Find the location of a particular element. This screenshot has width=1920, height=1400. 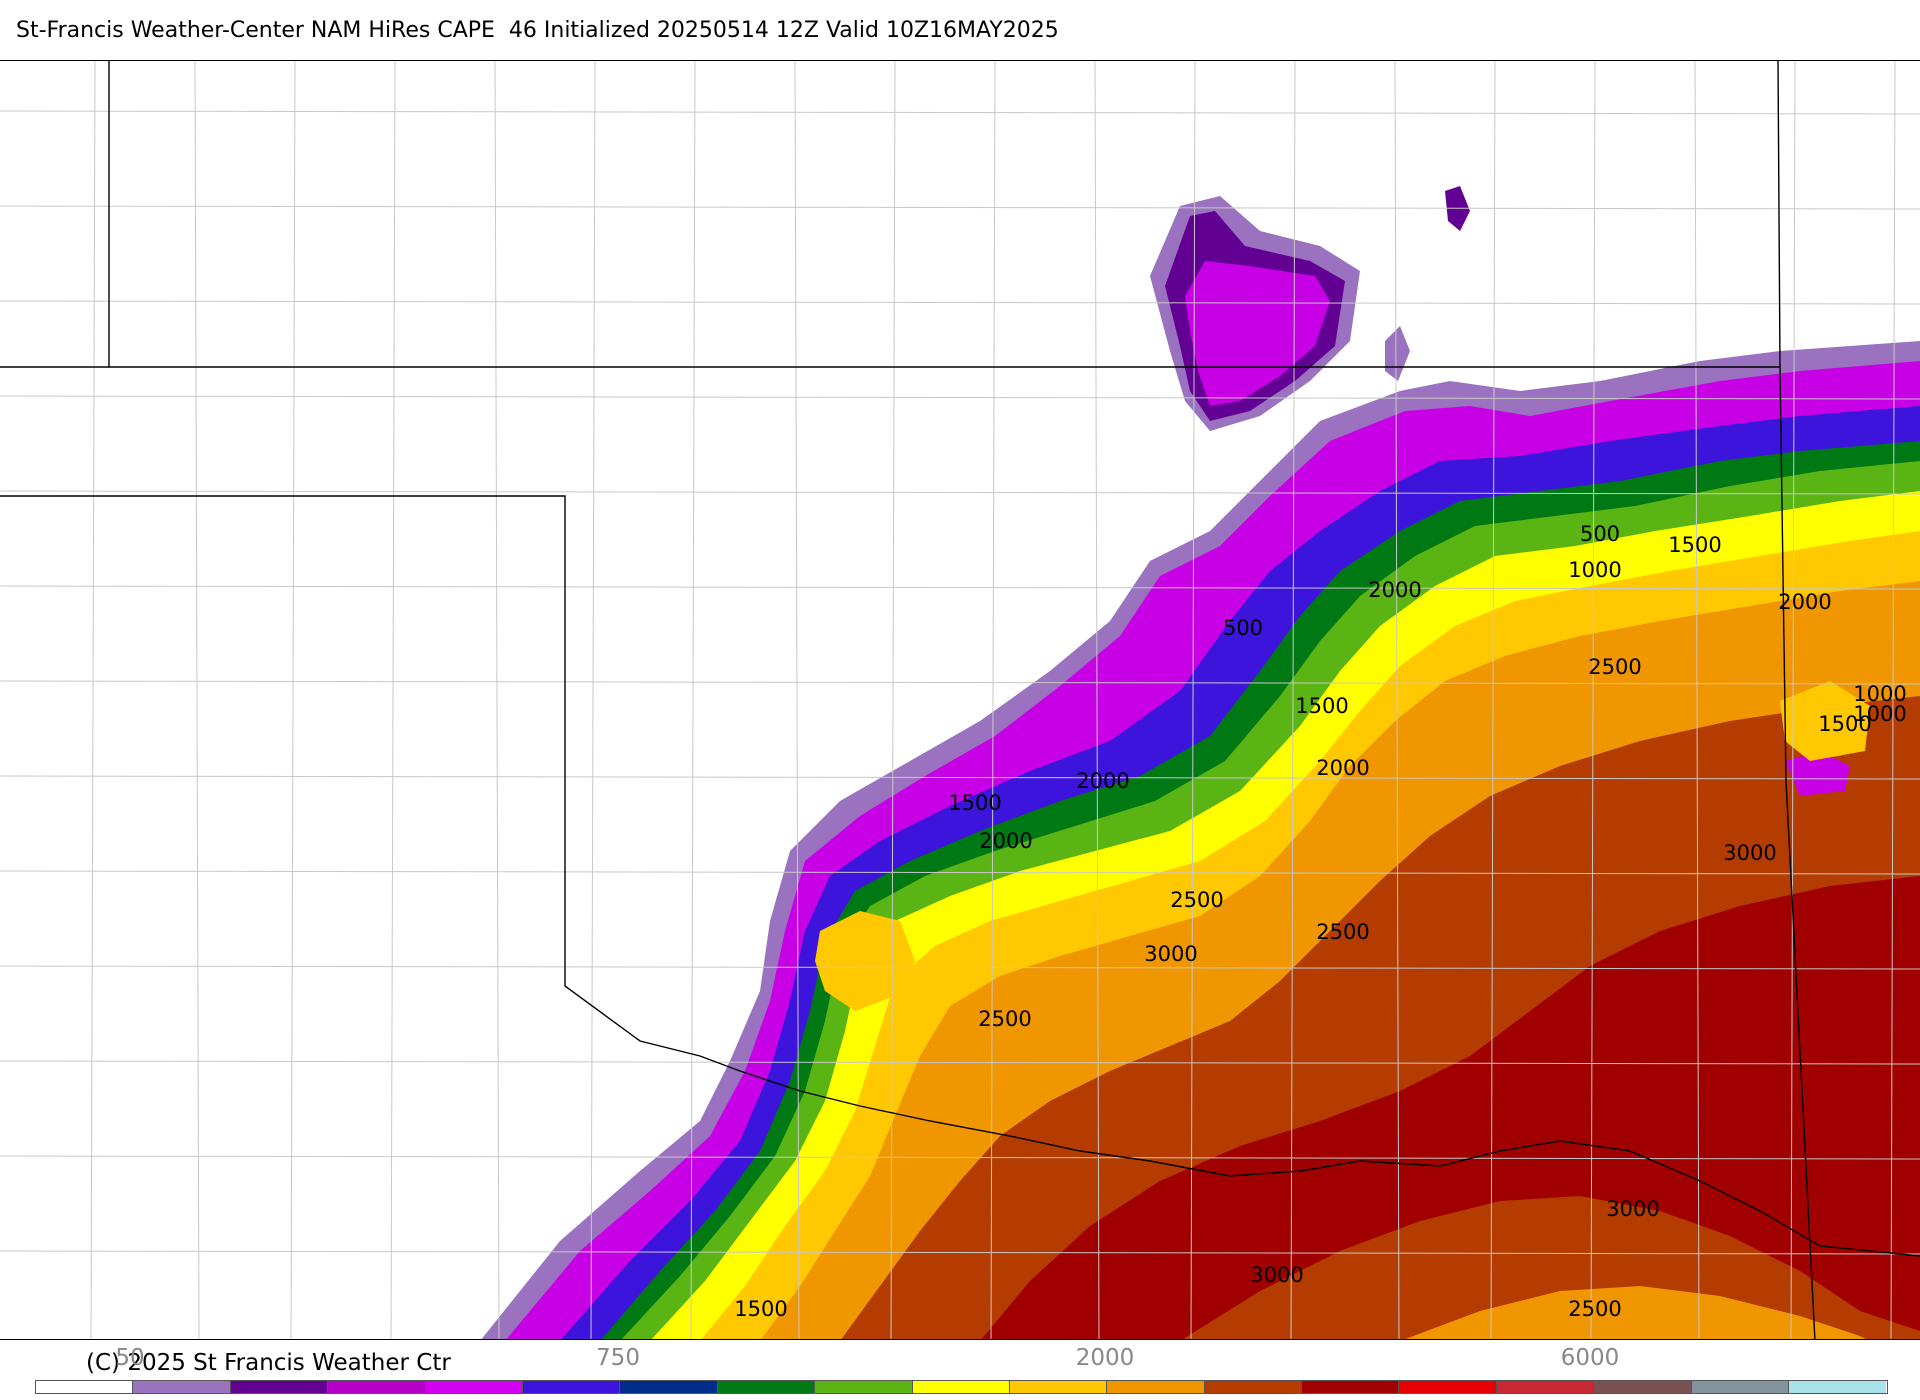

copyright-text: (C) 2025 St Francis Weather Ctr is located at coordinates (268, 1363).